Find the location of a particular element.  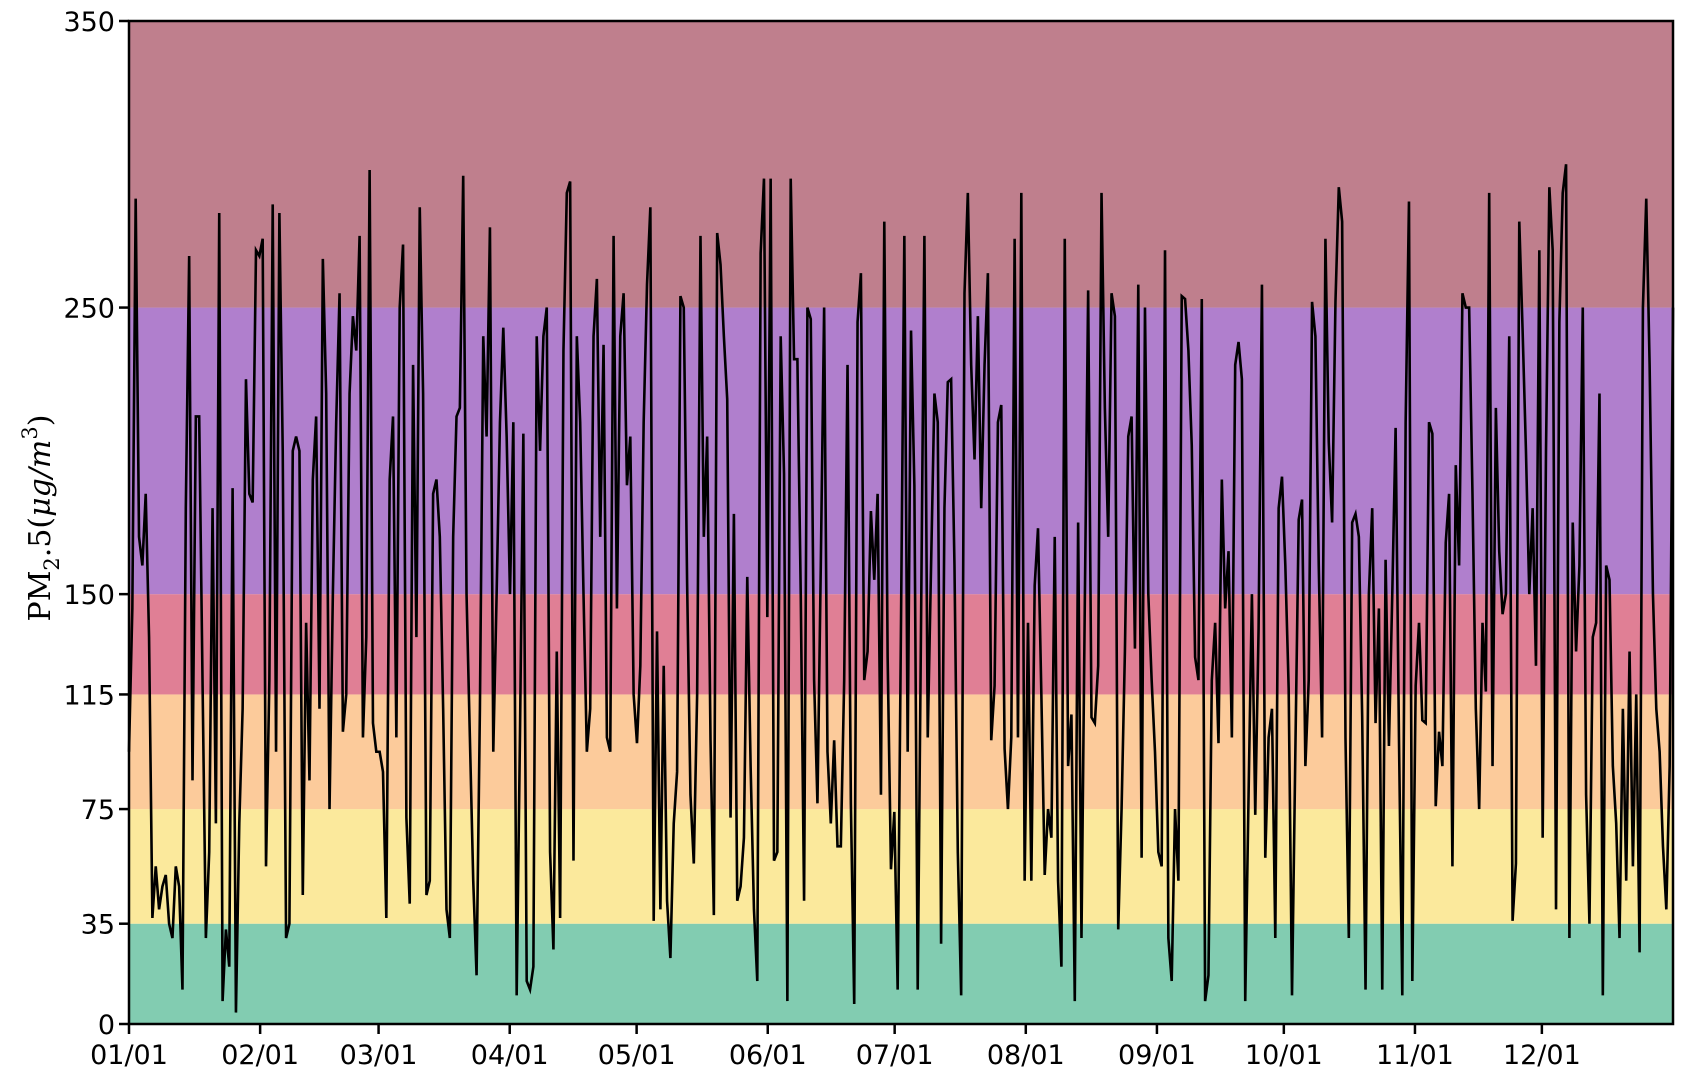

x-tick-label: 11/01 is located at coordinates (1415, 1055).